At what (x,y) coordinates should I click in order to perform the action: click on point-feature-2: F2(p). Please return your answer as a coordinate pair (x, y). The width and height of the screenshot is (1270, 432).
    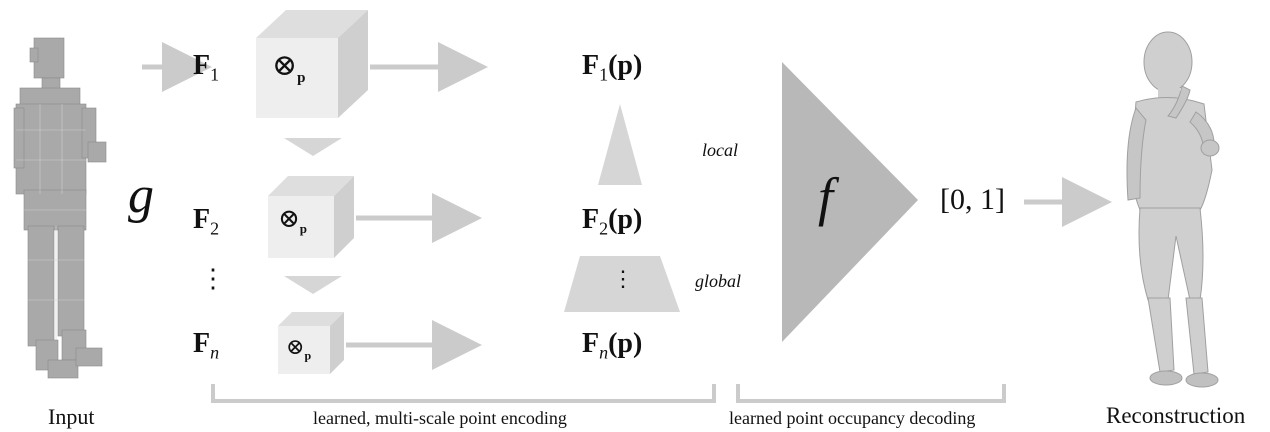
    Looking at the image, I should click on (612, 222).